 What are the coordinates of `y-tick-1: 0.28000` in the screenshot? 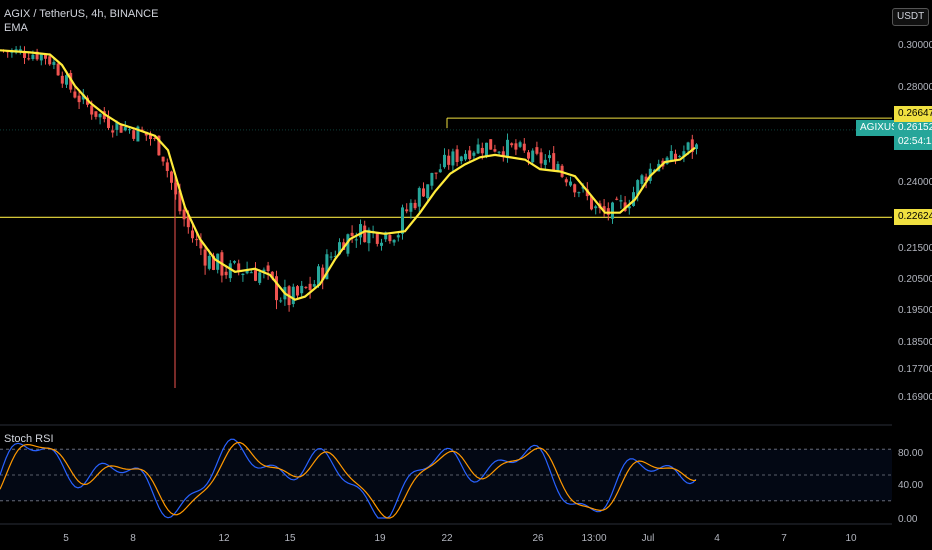 It's located at (915, 87).